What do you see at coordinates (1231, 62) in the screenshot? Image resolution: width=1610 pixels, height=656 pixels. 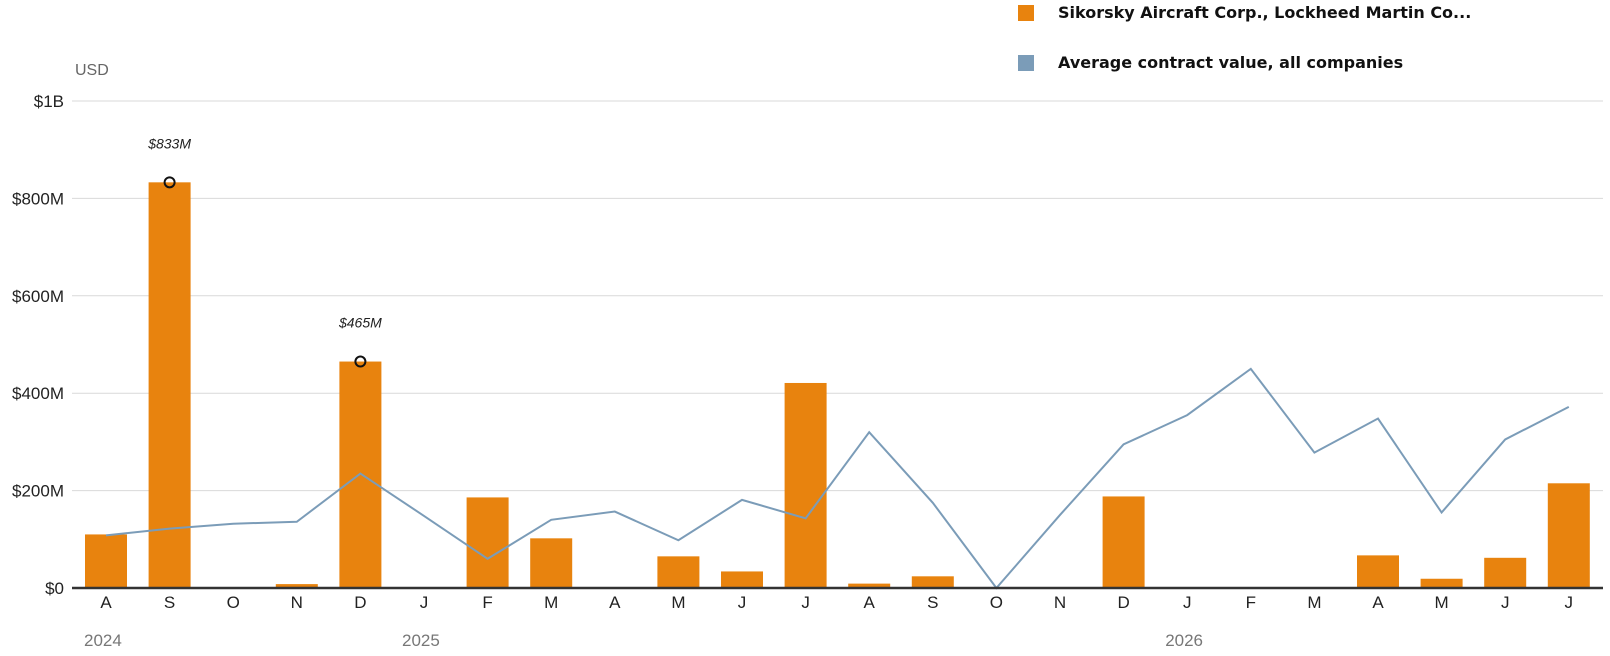 I see `legend-label-average: Average contract value, all companies` at bounding box center [1231, 62].